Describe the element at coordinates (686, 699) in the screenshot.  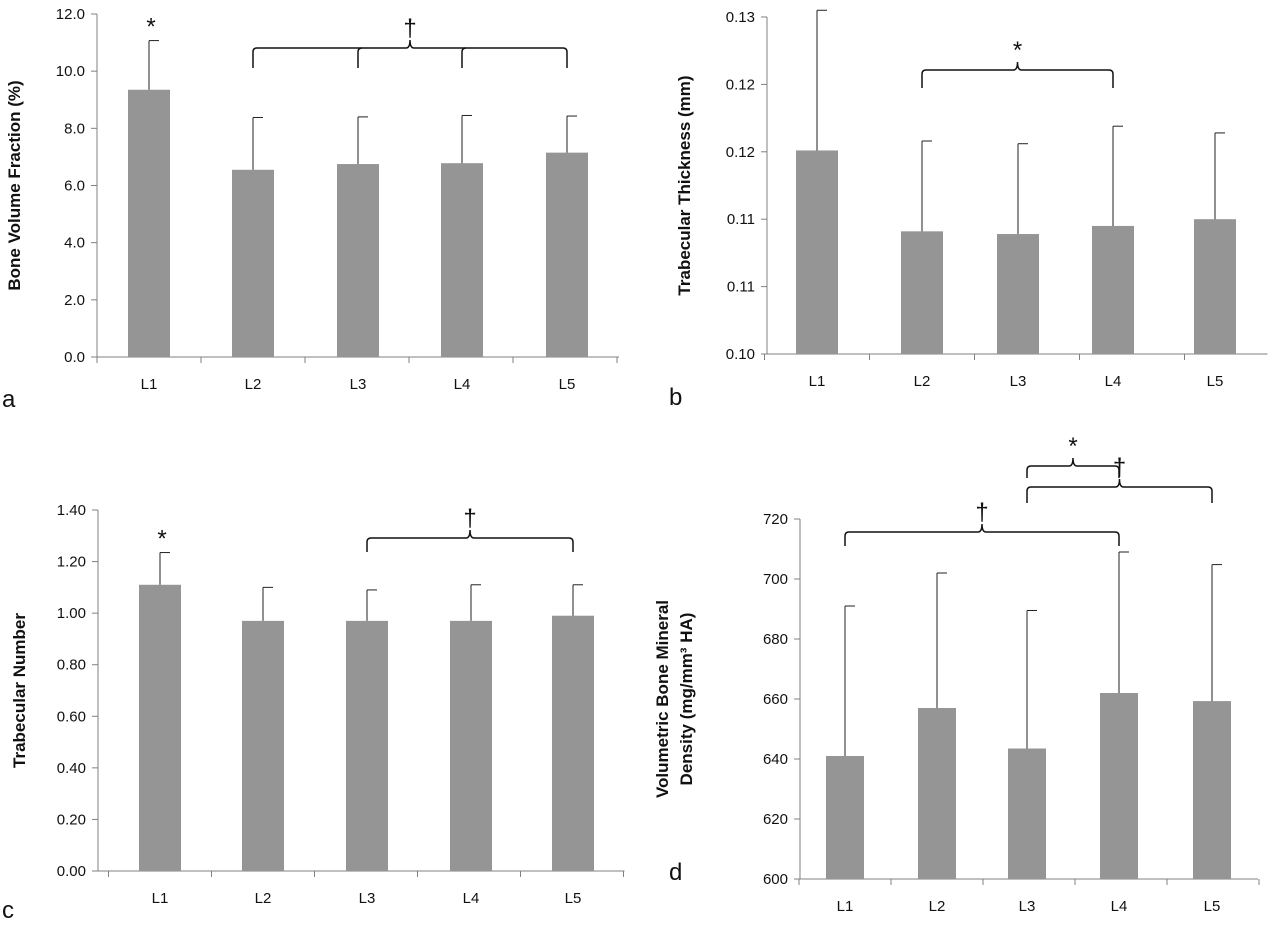
I see `y-axis-label: Density (mg/mm³ HA)` at that location.